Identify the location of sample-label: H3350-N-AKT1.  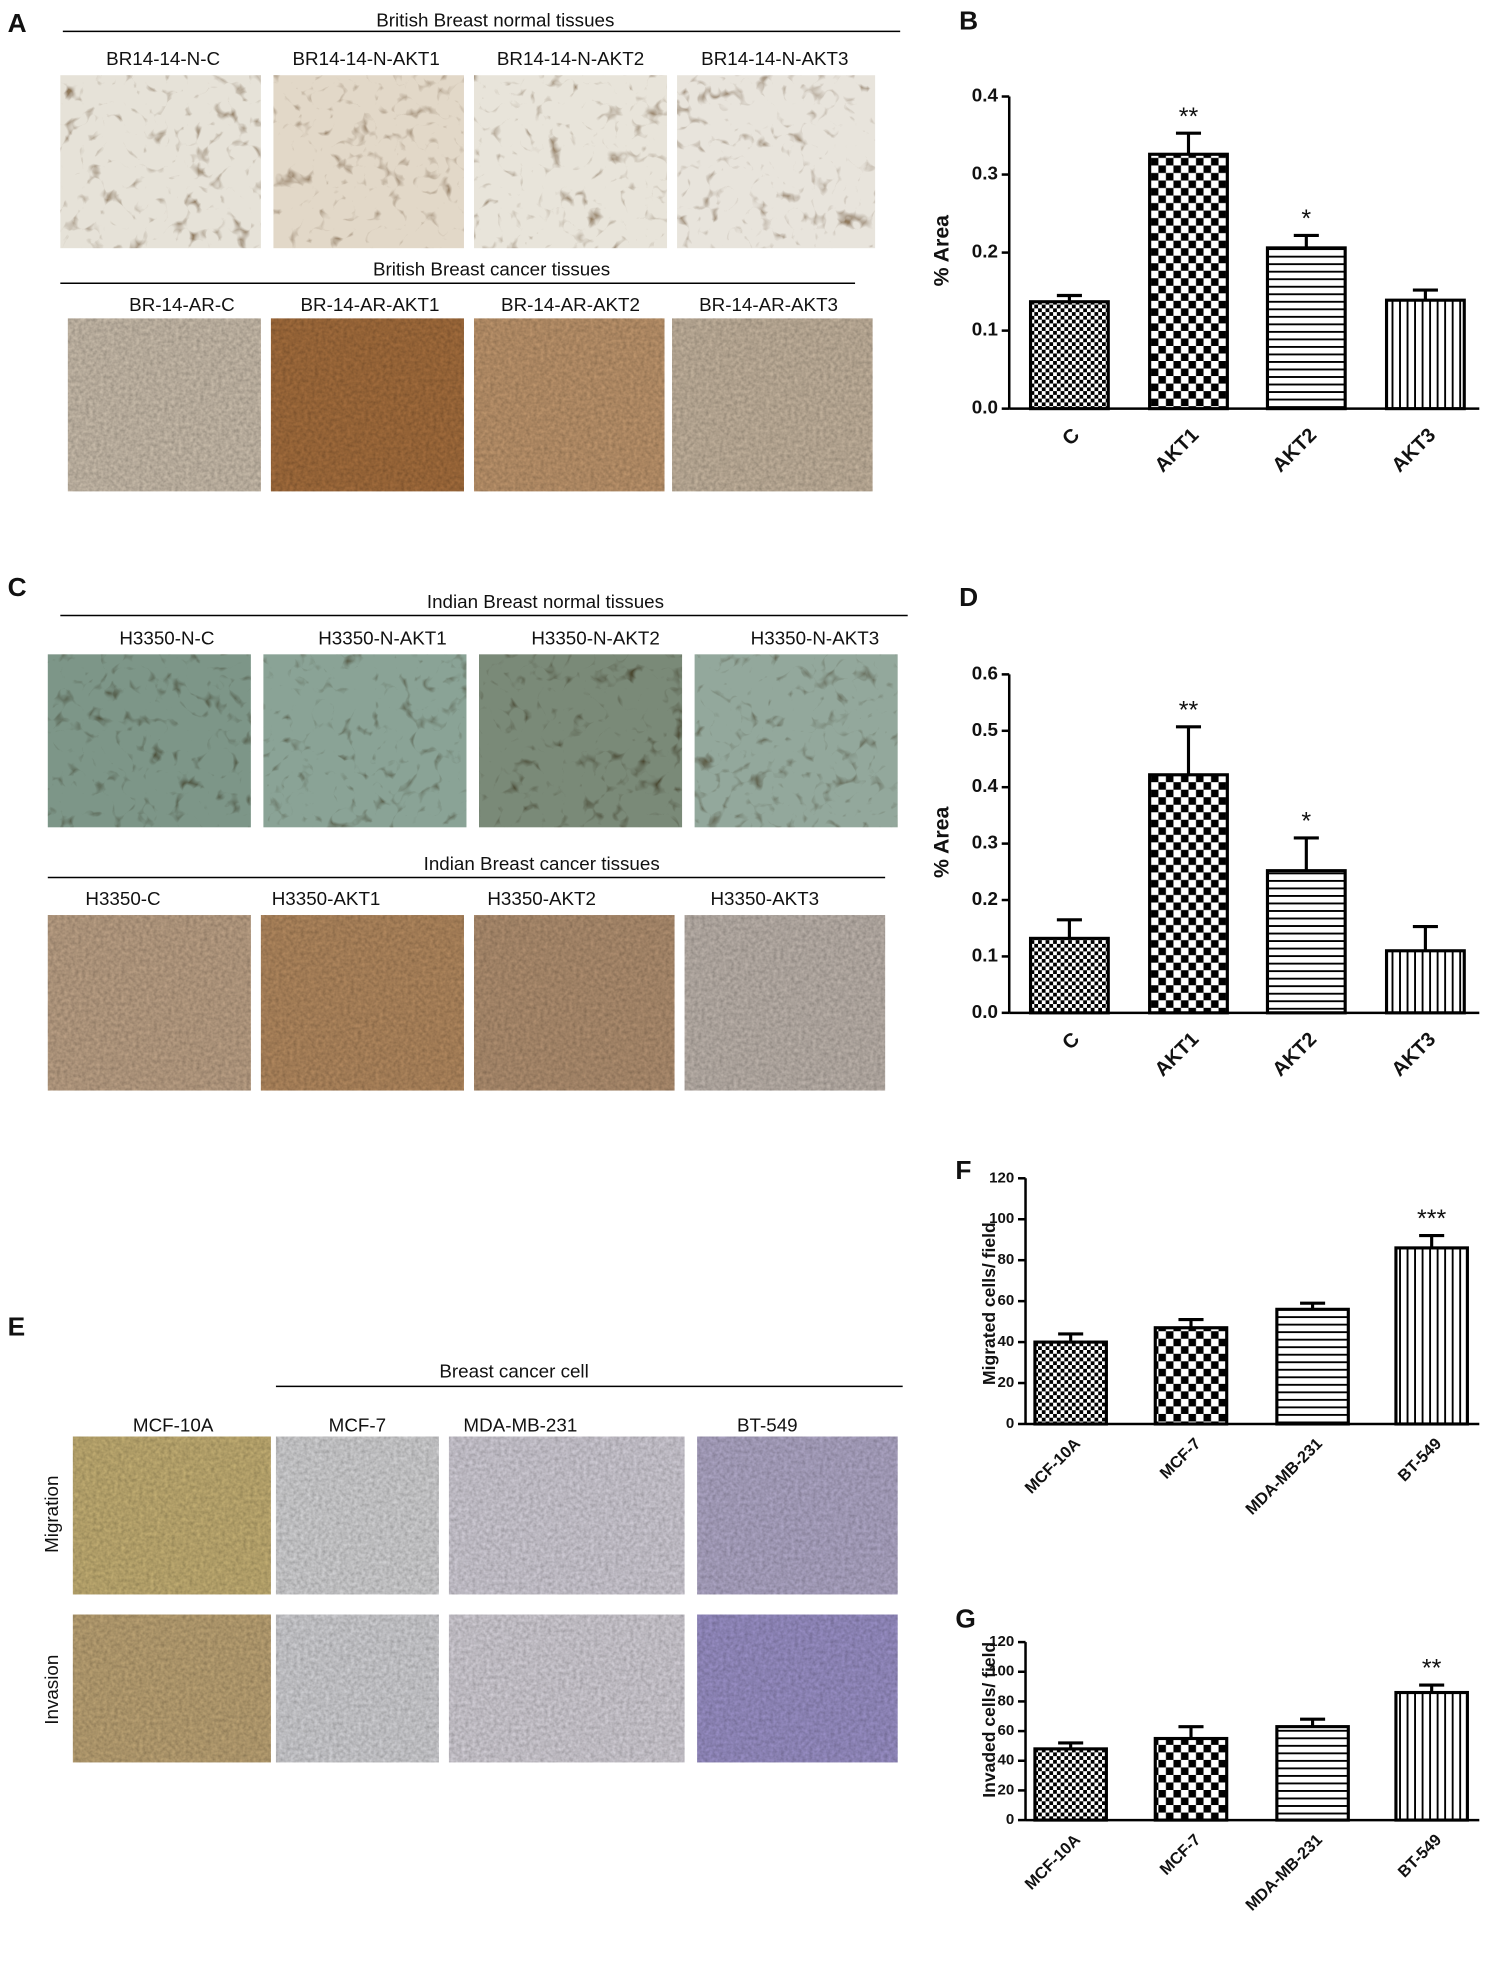
(382, 637).